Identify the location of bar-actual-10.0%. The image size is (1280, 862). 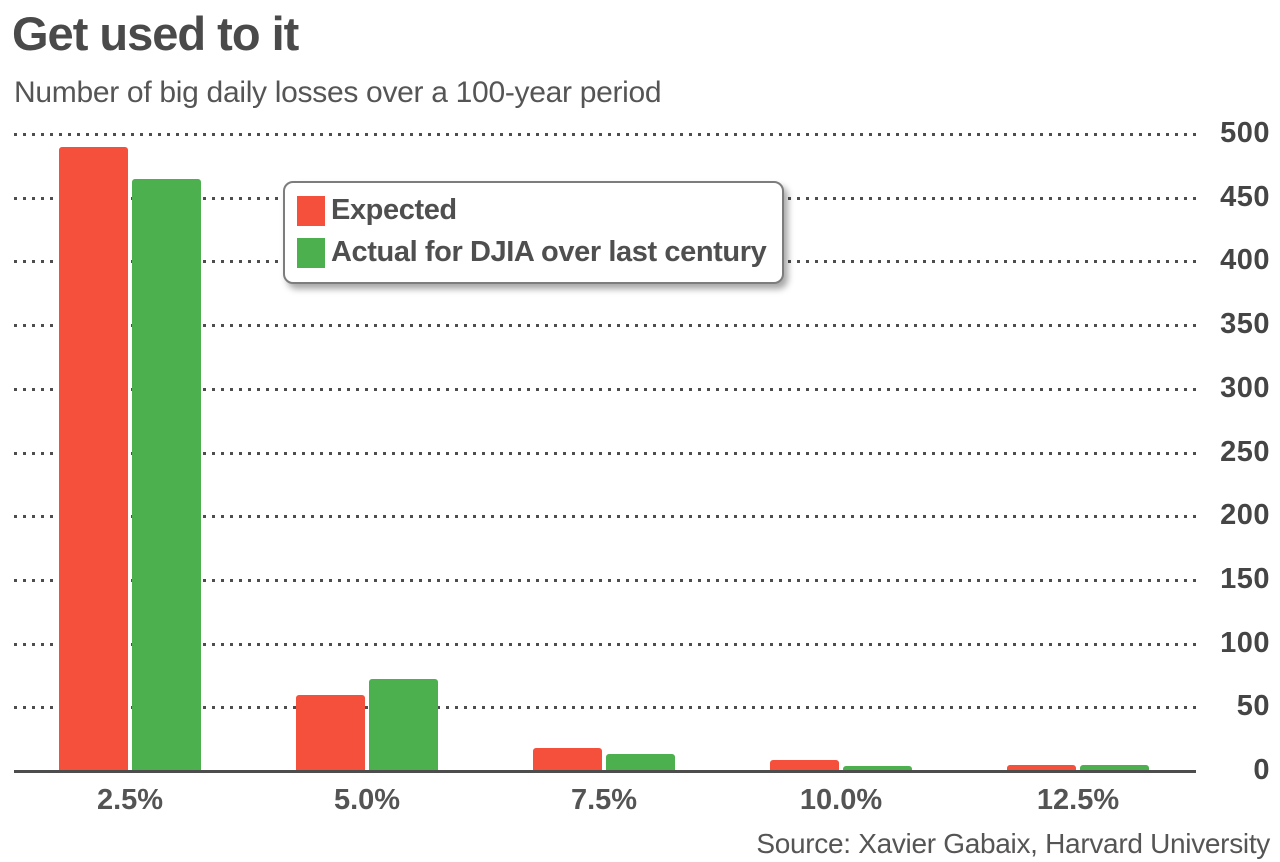
(877, 768).